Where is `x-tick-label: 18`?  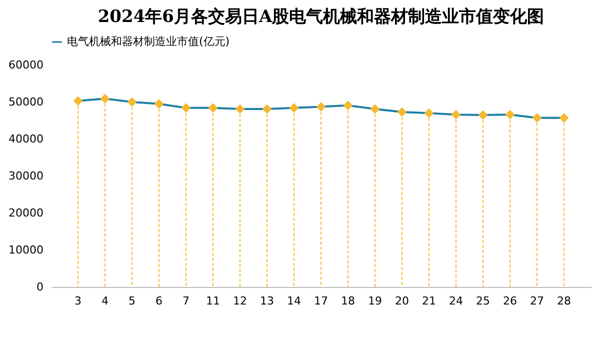 x-tick-label: 18 is located at coordinates (348, 301).